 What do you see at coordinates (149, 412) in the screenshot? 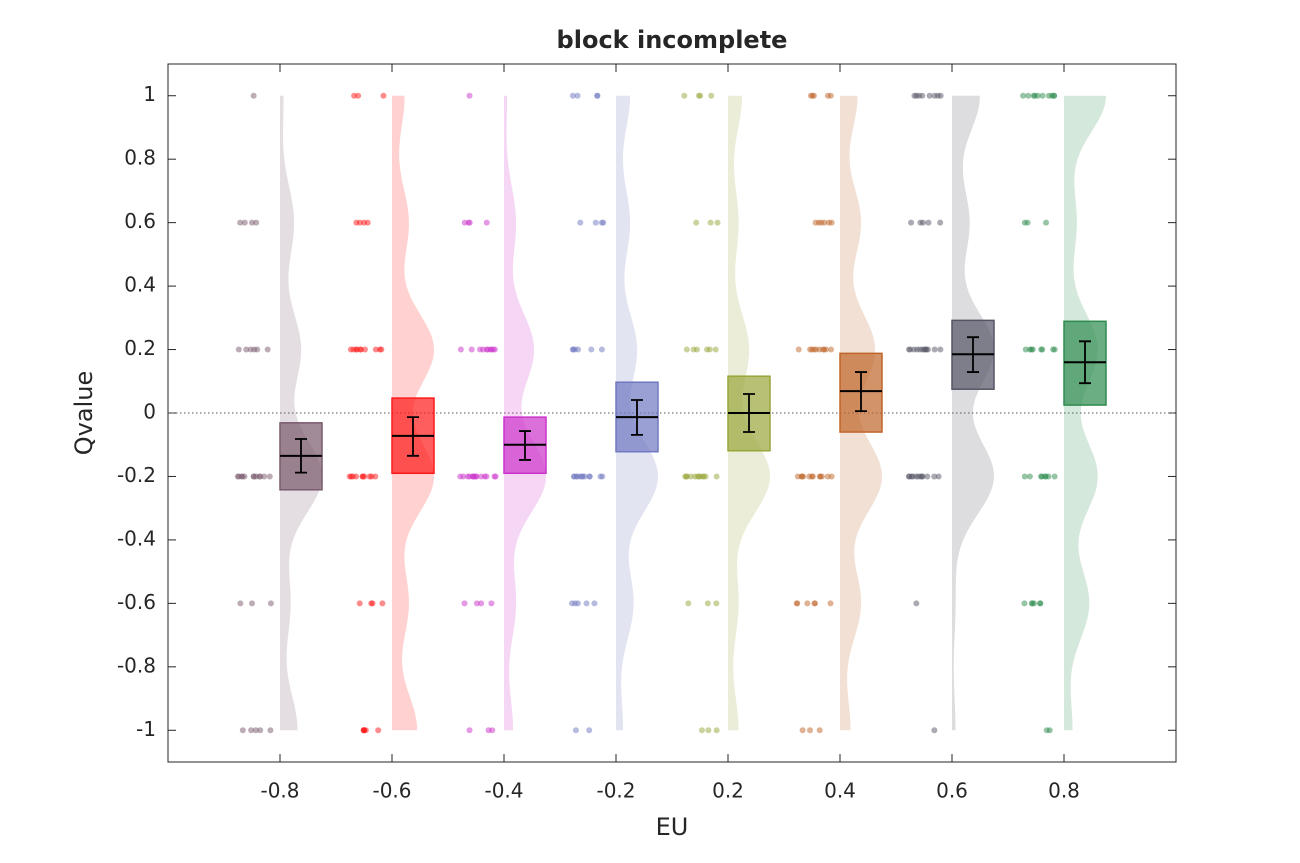
I see `y-tick-label: 0` at bounding box center [149, 412].